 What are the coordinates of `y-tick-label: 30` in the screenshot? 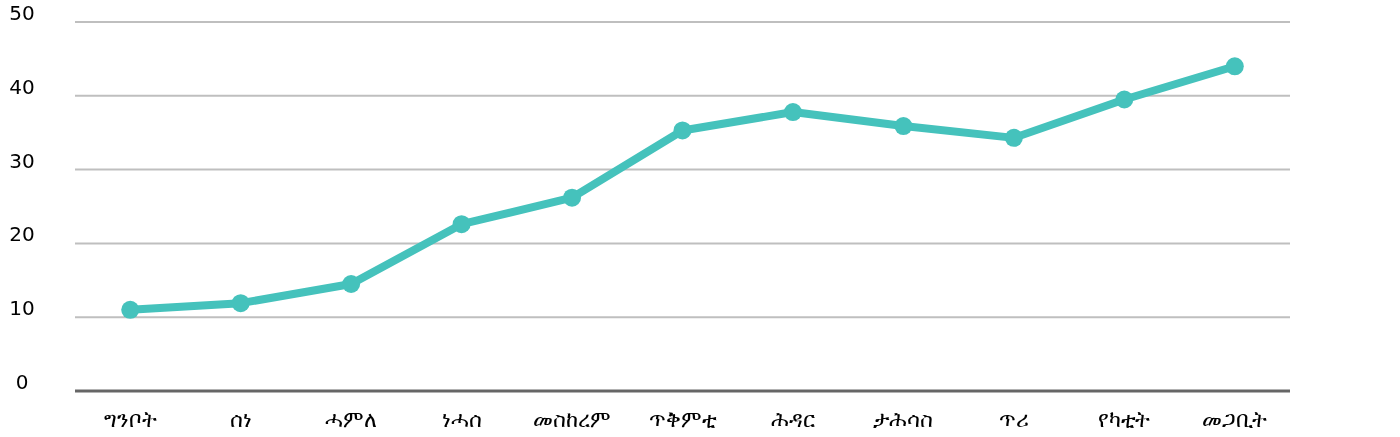 It's located at (22, 160).